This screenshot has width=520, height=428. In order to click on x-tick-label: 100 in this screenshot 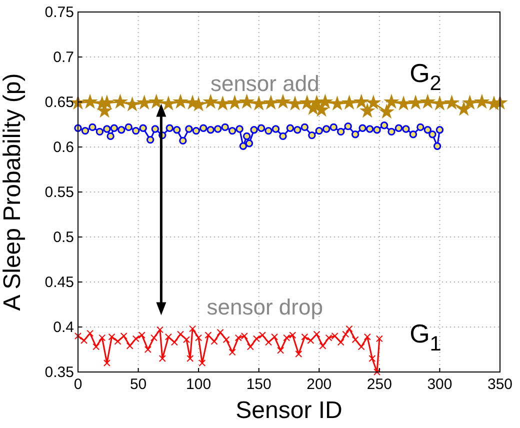, I will do `click(199, 384)`.